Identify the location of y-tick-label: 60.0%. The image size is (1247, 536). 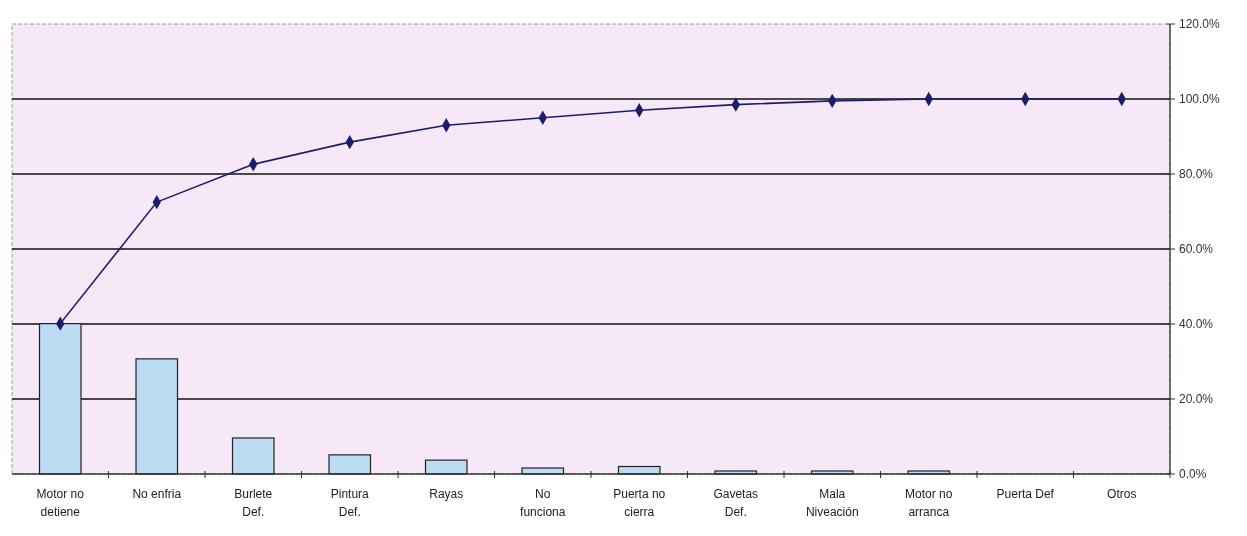
(1196, 249).